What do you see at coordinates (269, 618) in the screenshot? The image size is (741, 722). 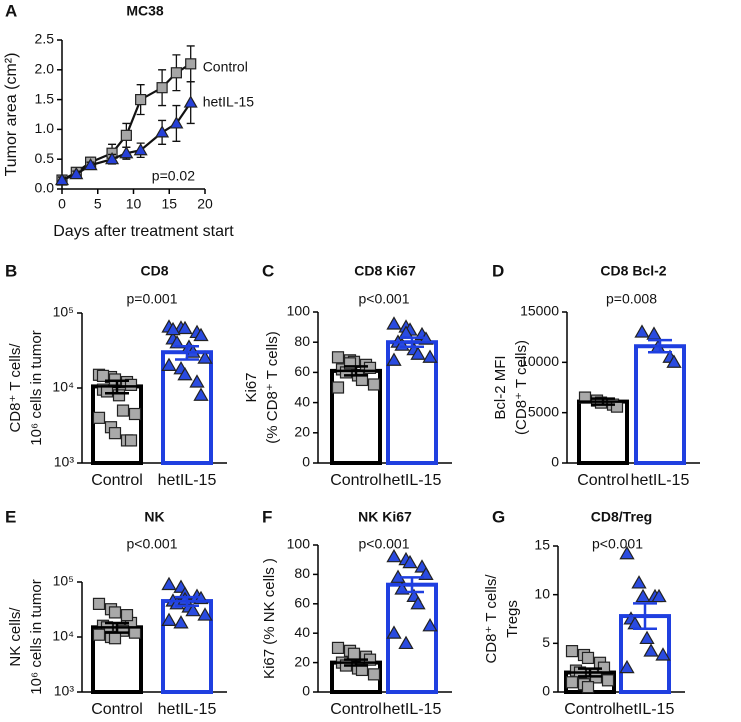 I see `y-axis-label: Ki67 (% NK cells )` at bounding box center [269, 618].